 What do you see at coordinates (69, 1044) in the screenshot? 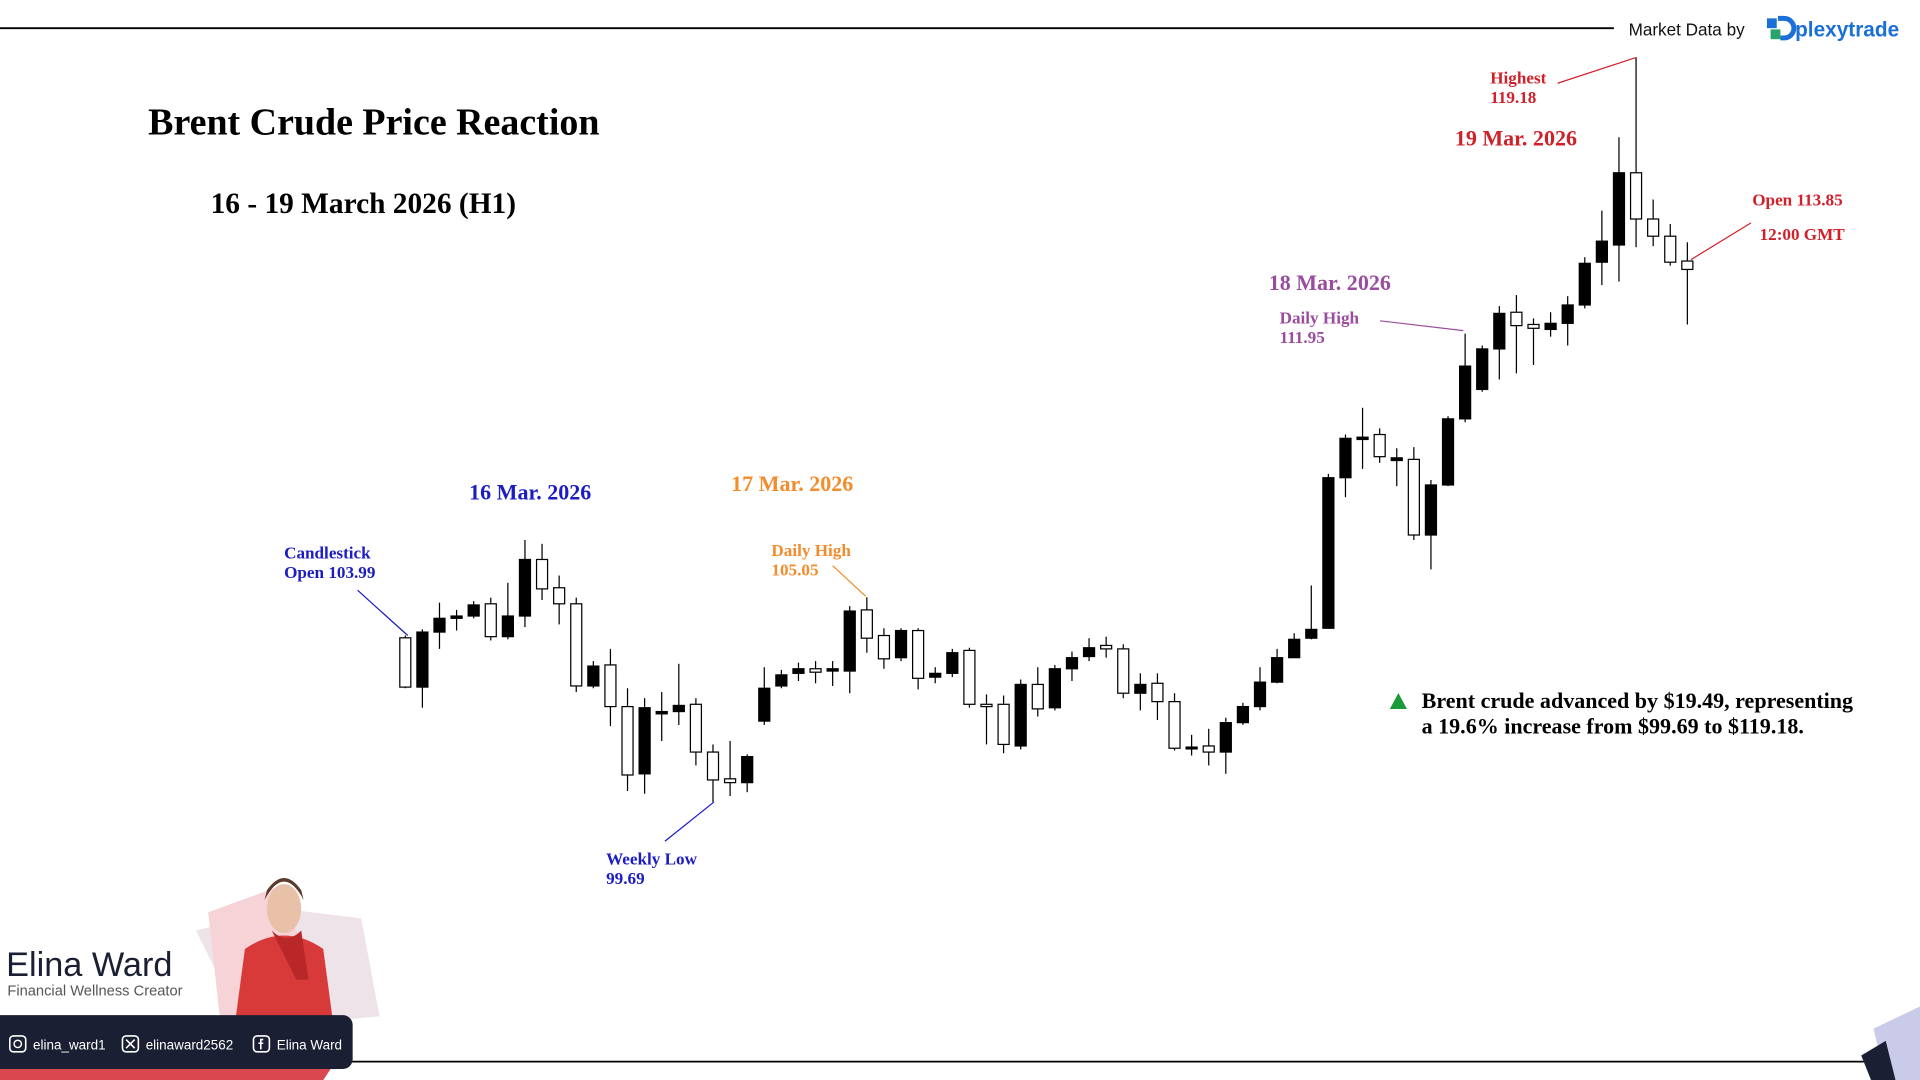
I see `social-handle: elina_ward1` at bounding box center [69, 1044].